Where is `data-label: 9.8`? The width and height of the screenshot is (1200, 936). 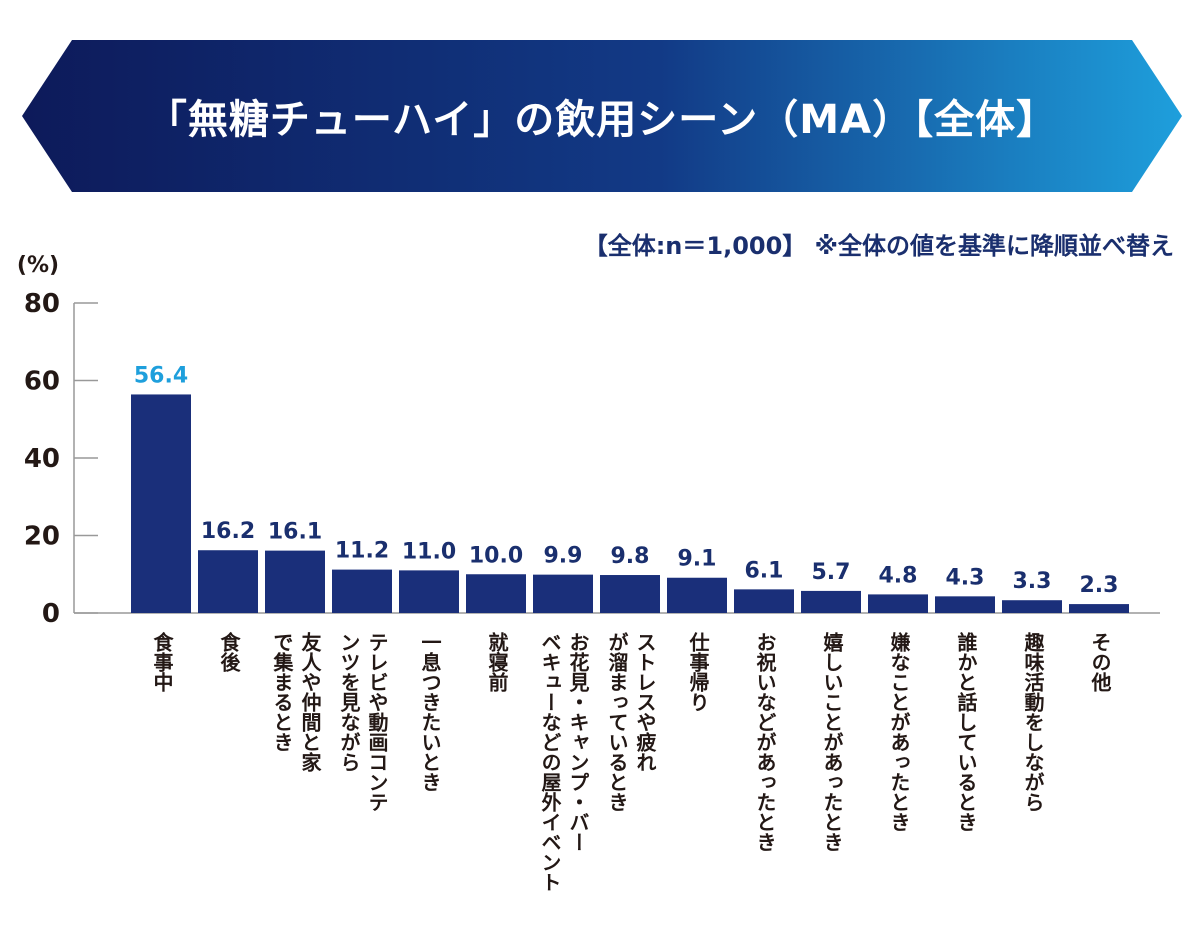 data-label: 9.8 is located at coordinates (630, 556).